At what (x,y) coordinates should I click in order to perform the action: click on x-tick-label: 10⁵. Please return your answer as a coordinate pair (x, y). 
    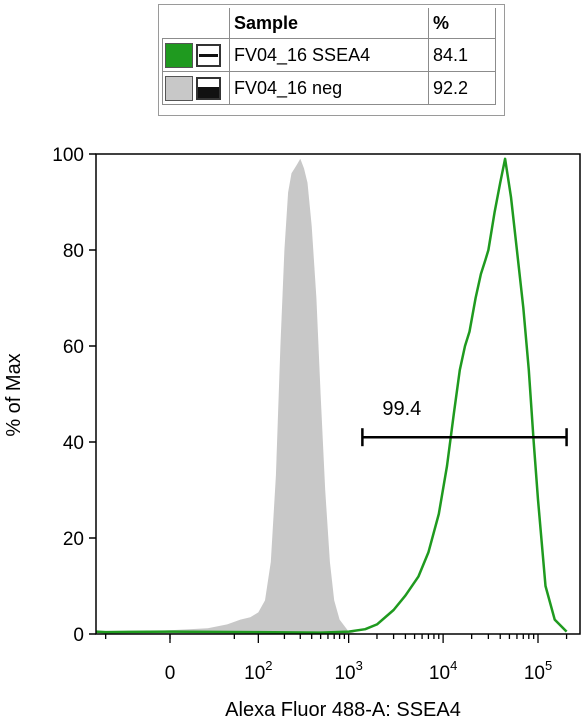
    Looking at the image, I should click on (538, 671).